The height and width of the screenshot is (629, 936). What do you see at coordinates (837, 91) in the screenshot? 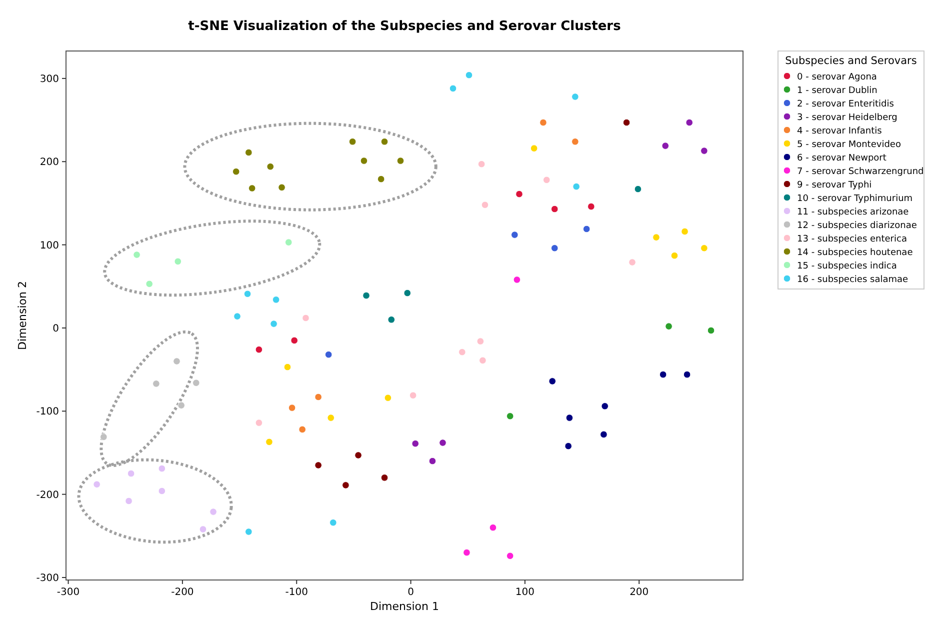
I see `legend-label: 1 - serovar Dublin` at bounding box center [837, 91].